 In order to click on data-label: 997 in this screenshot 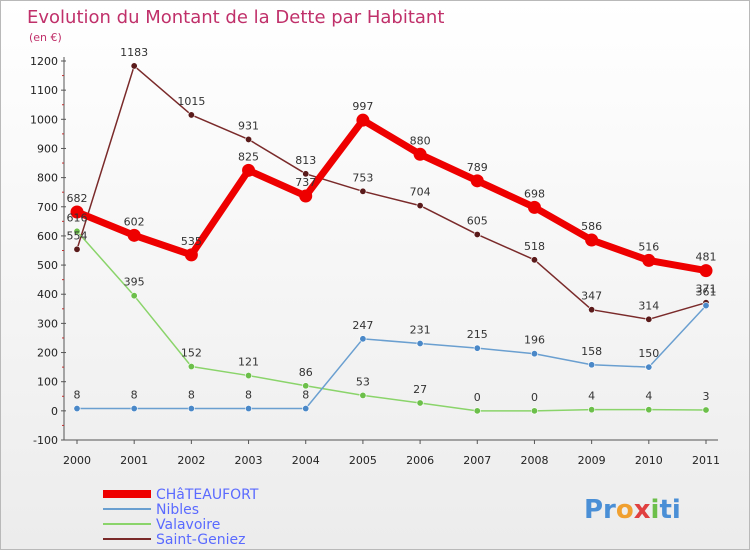, I will do `click(362, 106)`.